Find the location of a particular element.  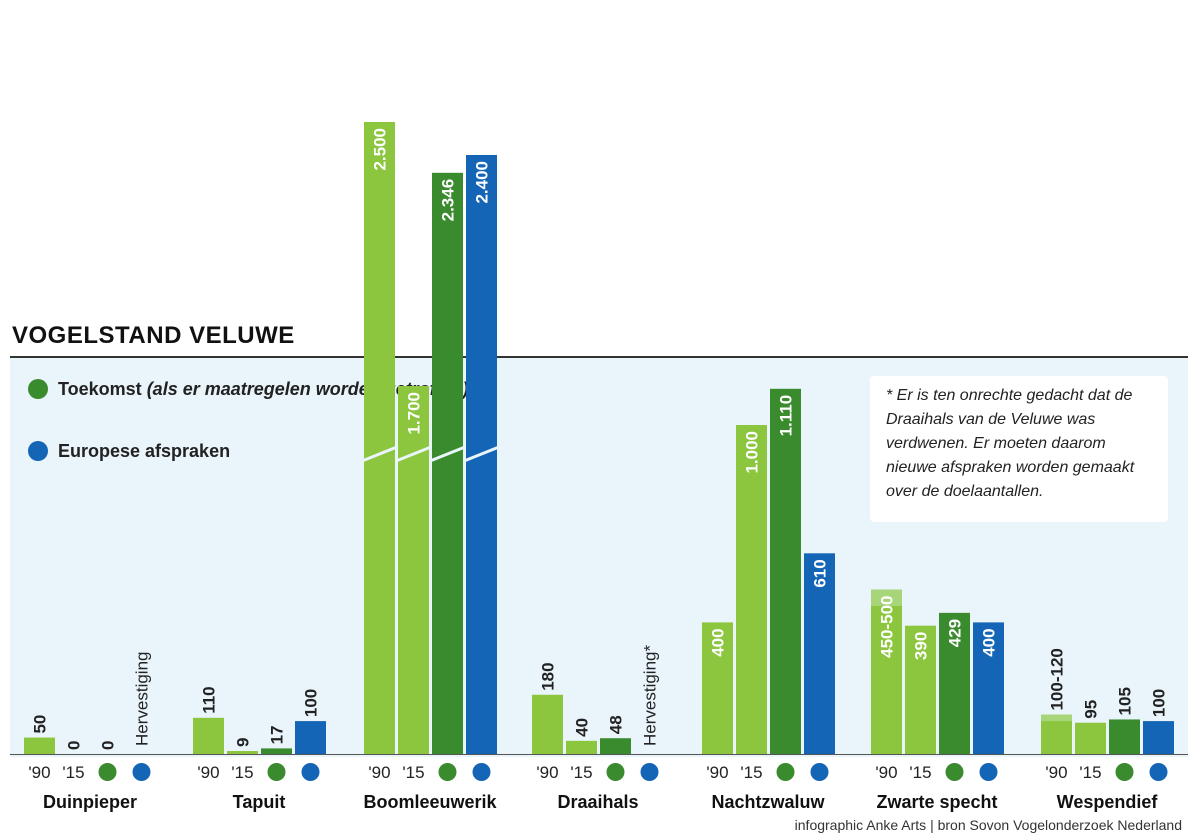

data-label: 390 is located at coordinates (921, 646).